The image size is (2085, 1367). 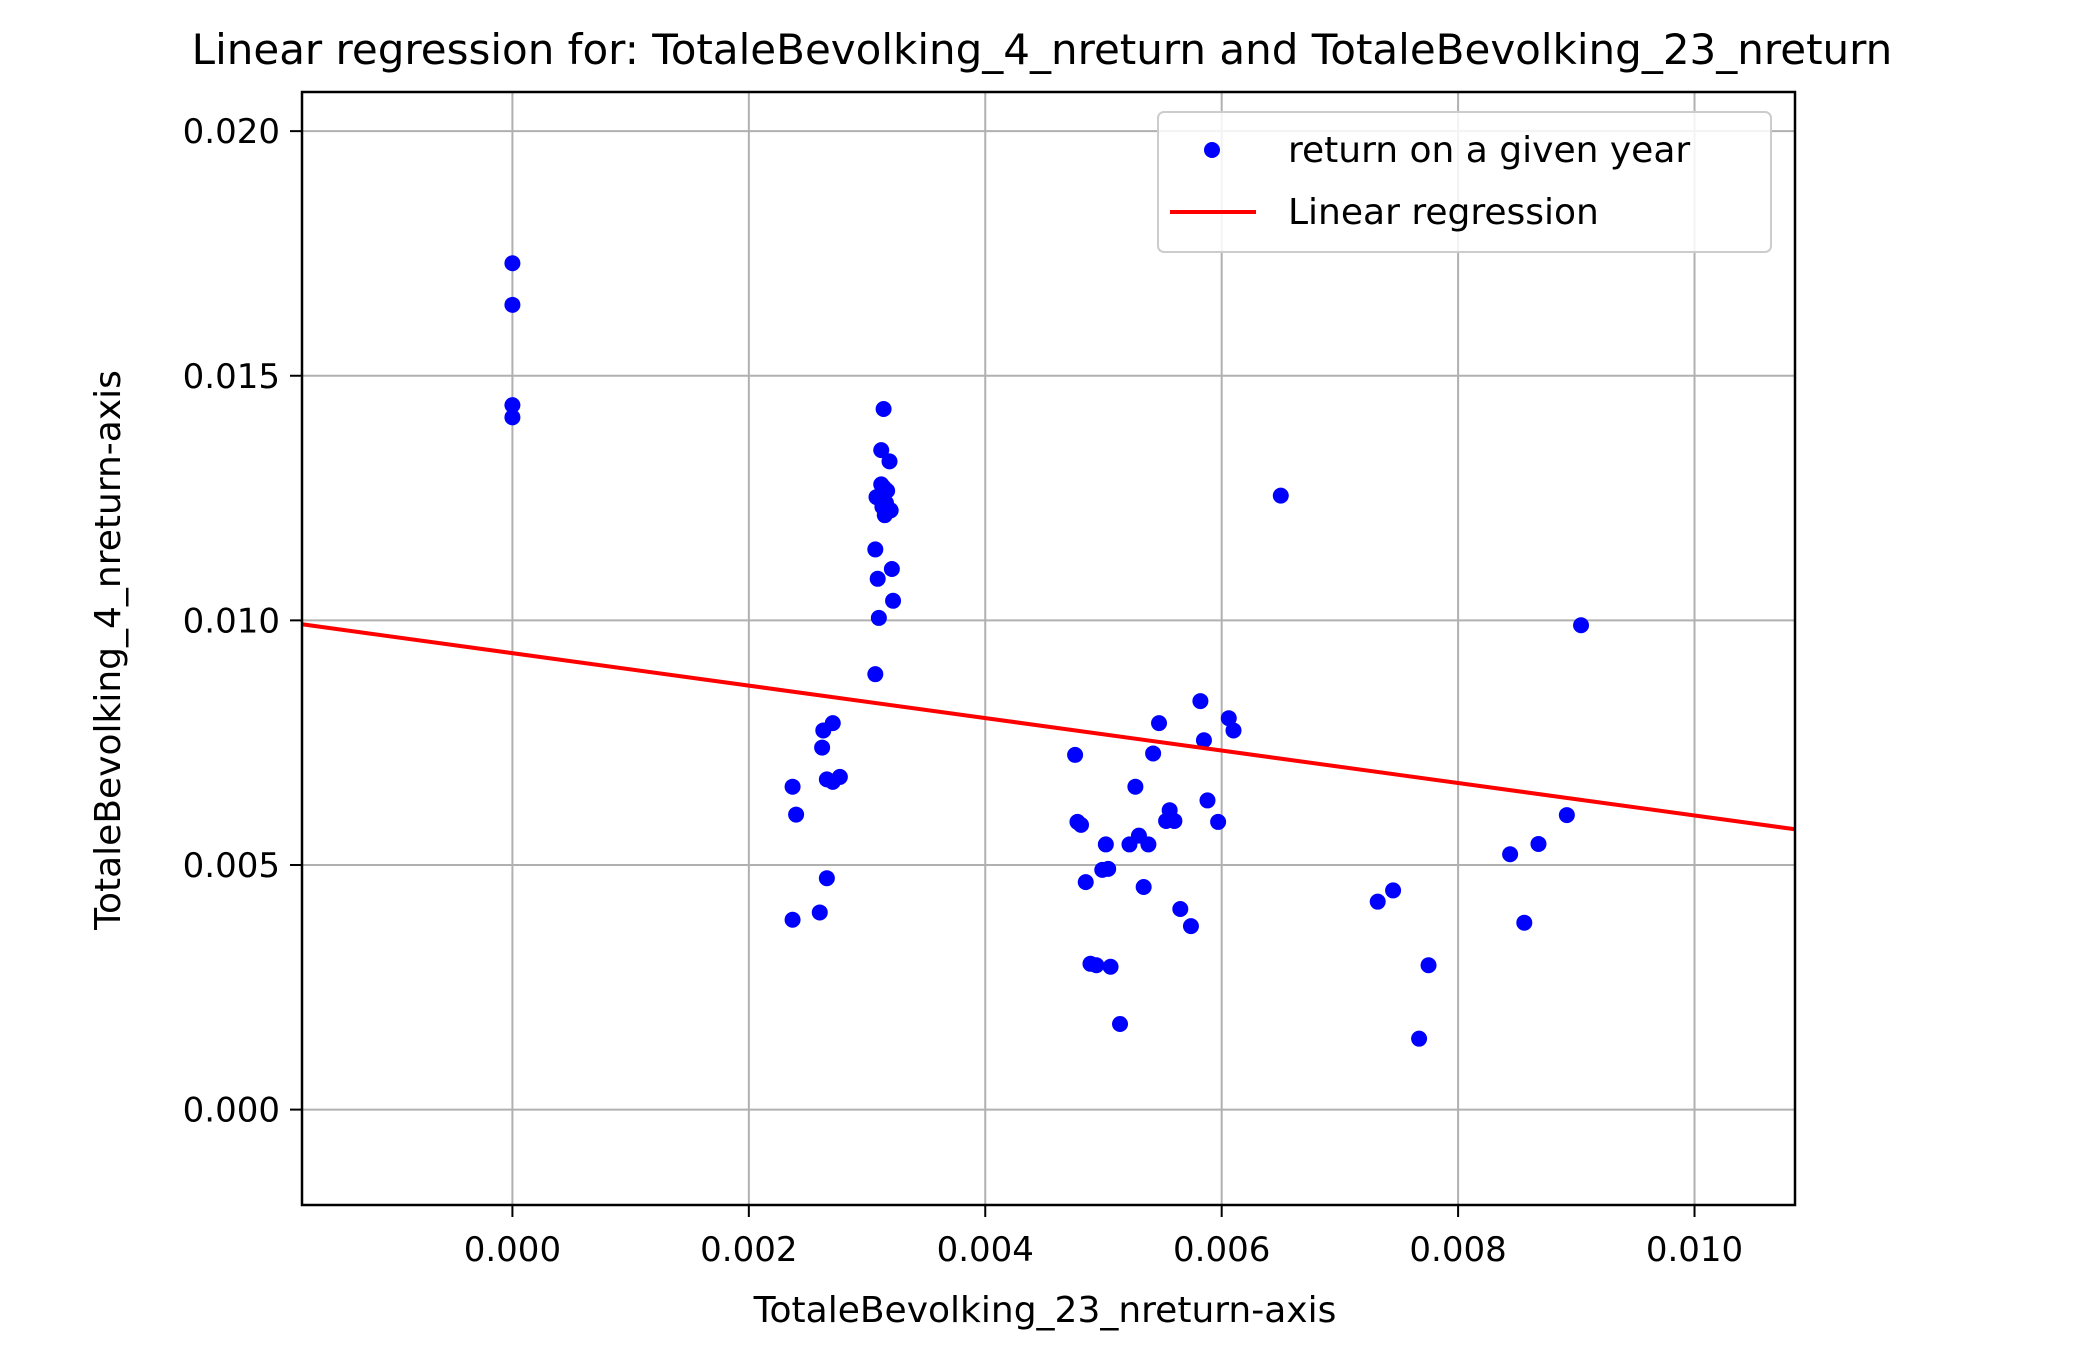 I want to click on x-axis-label: TotaleBevolking_23_nreturn-axis, so click(x=1045, y=1310).